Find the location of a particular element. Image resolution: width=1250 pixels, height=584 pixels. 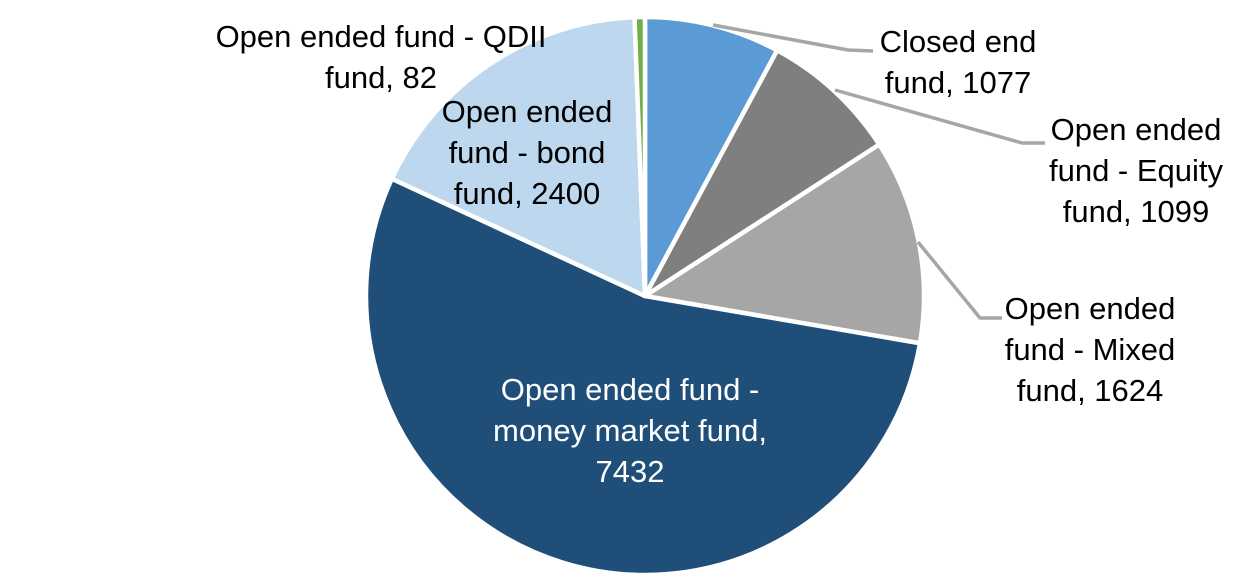

leader-line-closed-end-fund is located at coordinates (793, 38).